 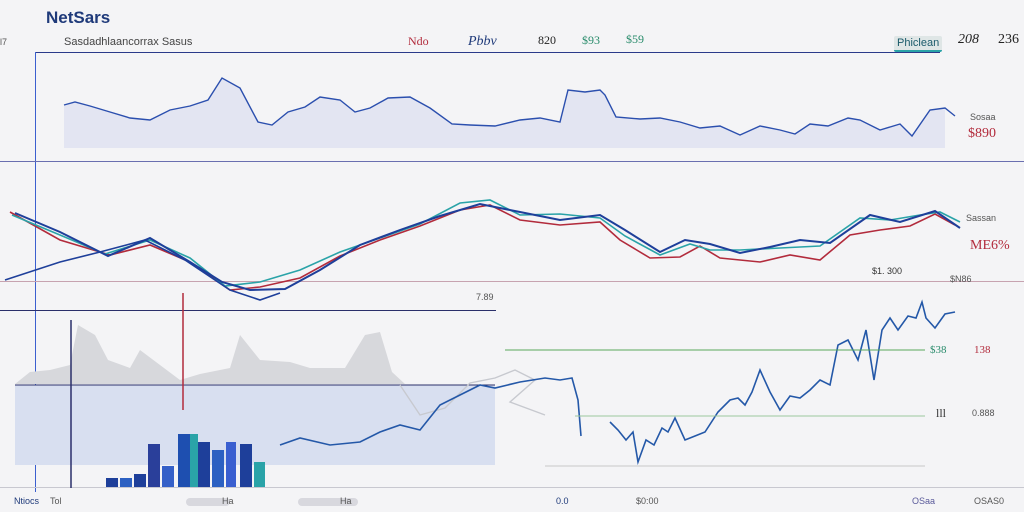 I want to click on panel3-bars, so click(x=185, y=460).